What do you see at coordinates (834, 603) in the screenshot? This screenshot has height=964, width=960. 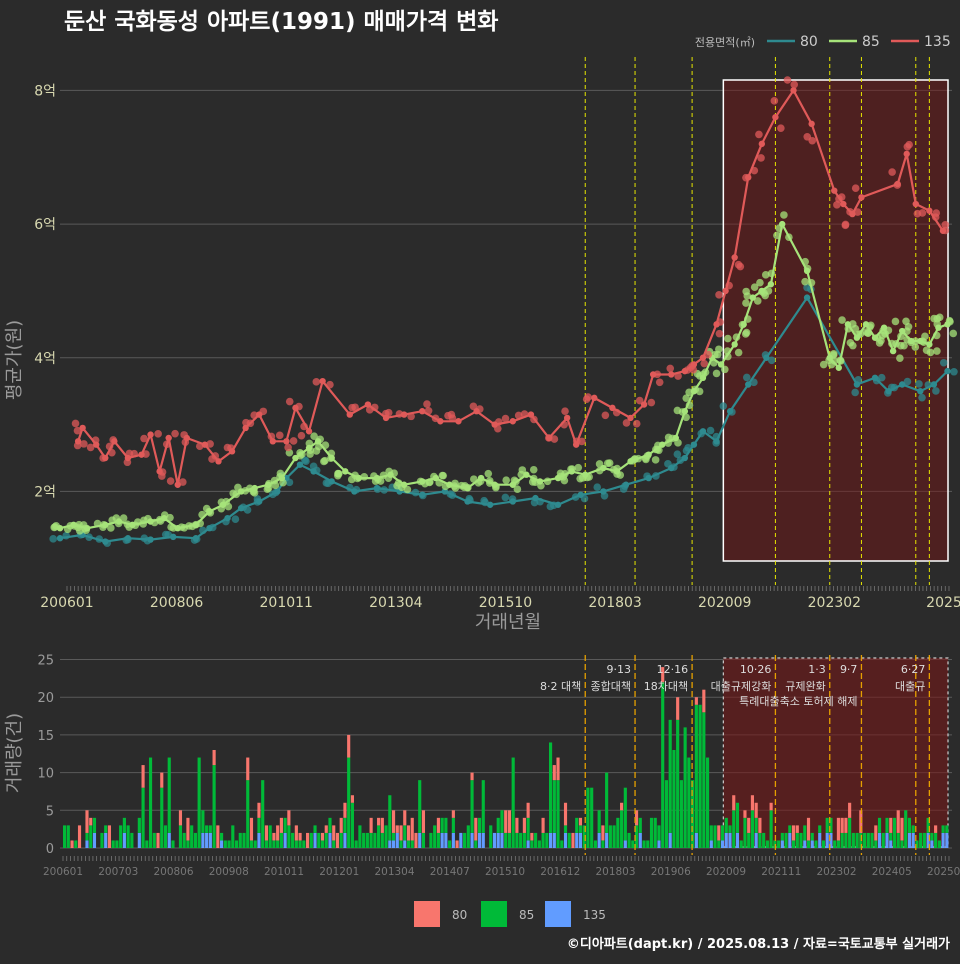 I see `price-xtick-label-7: 202302` at bounding box center [834, 603].